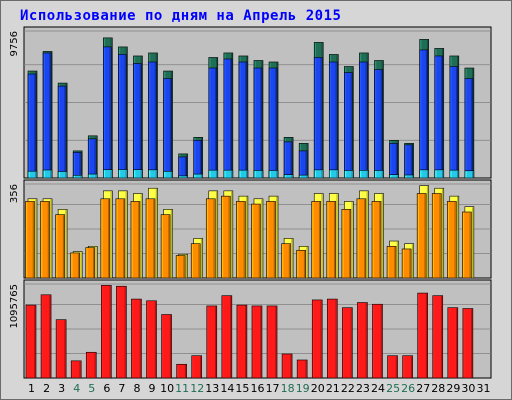 The image size is (512, 400). I want to click on x-tick-label: 7, so click(121, 388).